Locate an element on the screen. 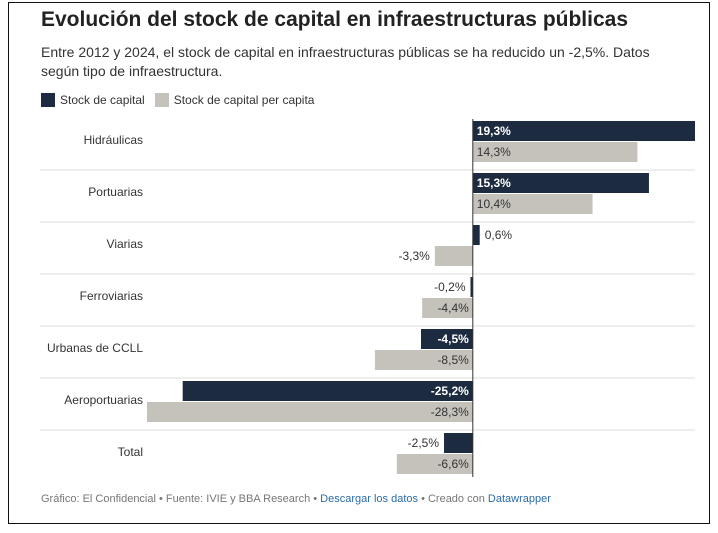 This screenshot has height=533, width=718. value-label: -0,2% is located at coordinates (450, 287).